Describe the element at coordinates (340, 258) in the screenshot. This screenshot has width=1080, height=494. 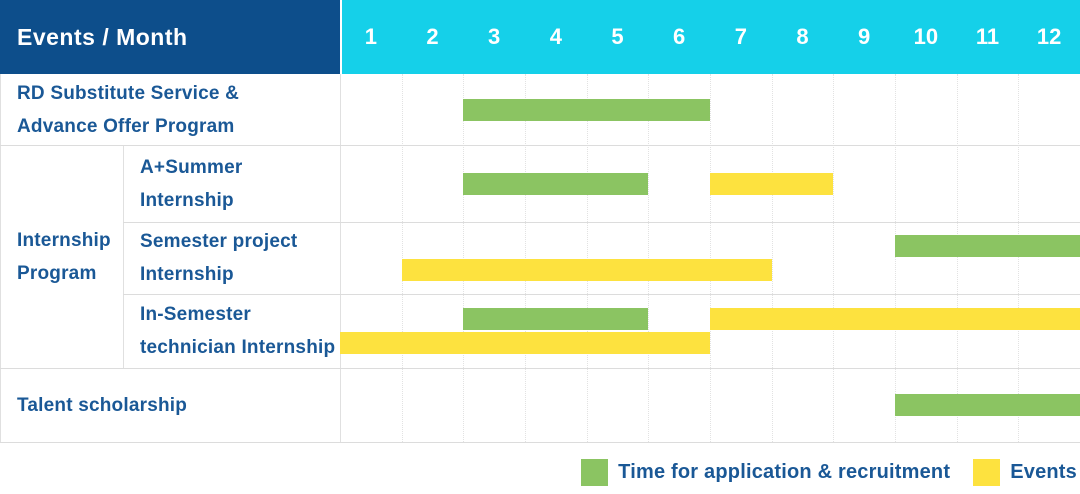
I see `label-chart-divider` at that location.